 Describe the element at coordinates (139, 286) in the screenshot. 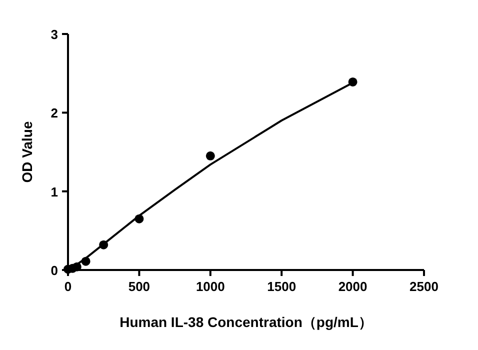

I see `x-tick-label: 500` at that location.